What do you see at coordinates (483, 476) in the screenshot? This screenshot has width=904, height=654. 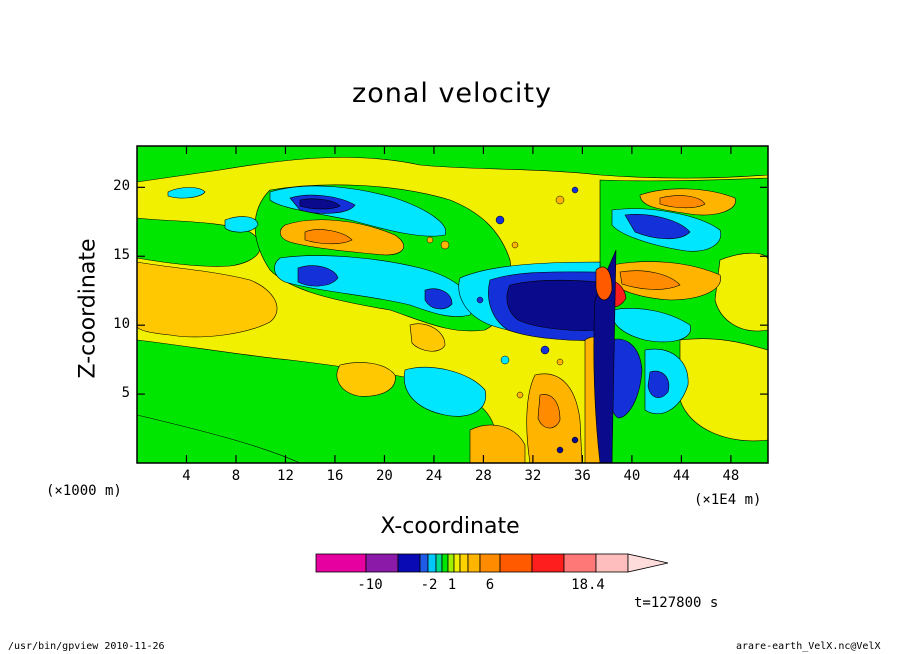 I see `x-tick-label: 28` at bounding box center [483, 476].